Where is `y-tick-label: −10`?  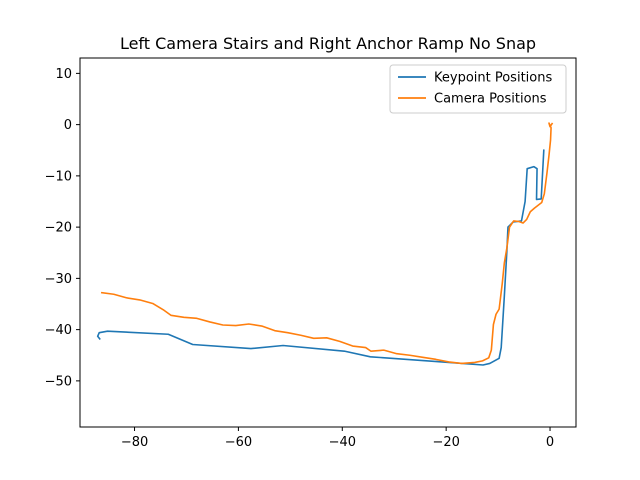
y-tick-label: −10 is located at coordinates (58, 176).